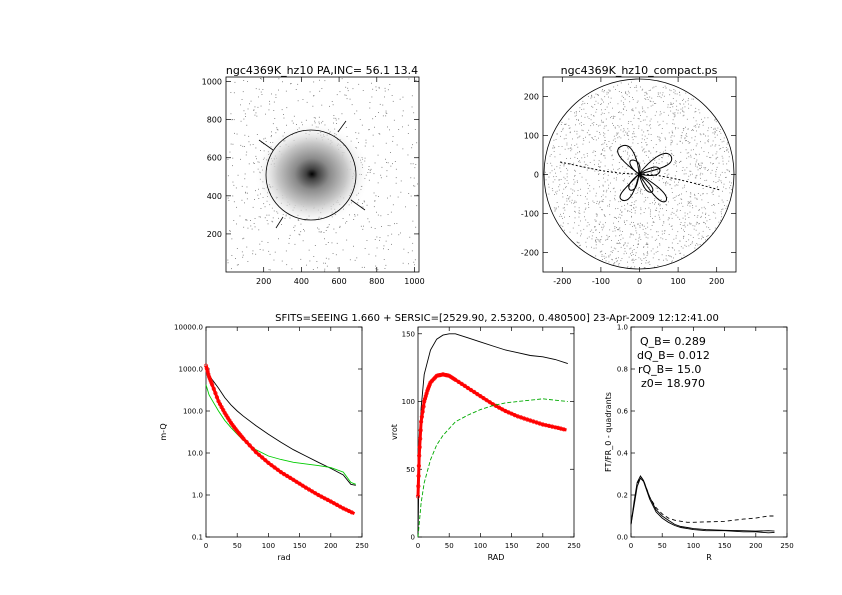 This screenshot has height=595, width=842. Describe the element at coordinates (214, 158) in the screenshot. I see `y-tick-label: 600` at that location.